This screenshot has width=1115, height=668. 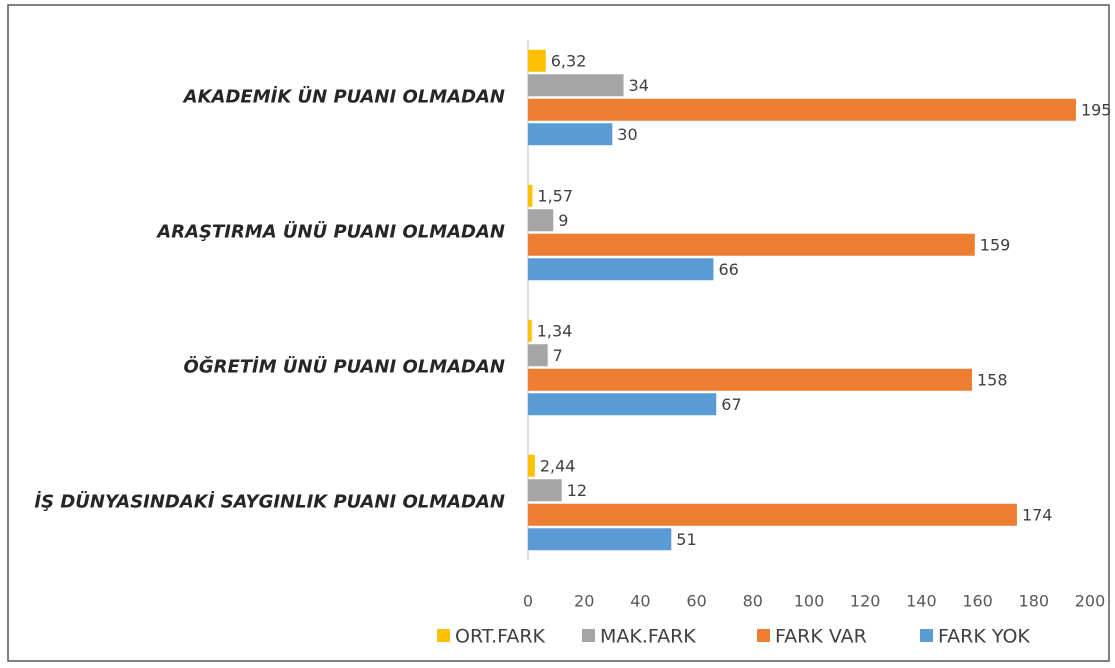 What do you see at coordinates (1037, 514) in the screenshot?
I see `data-label: 174` at bounding box center [1037, 514].